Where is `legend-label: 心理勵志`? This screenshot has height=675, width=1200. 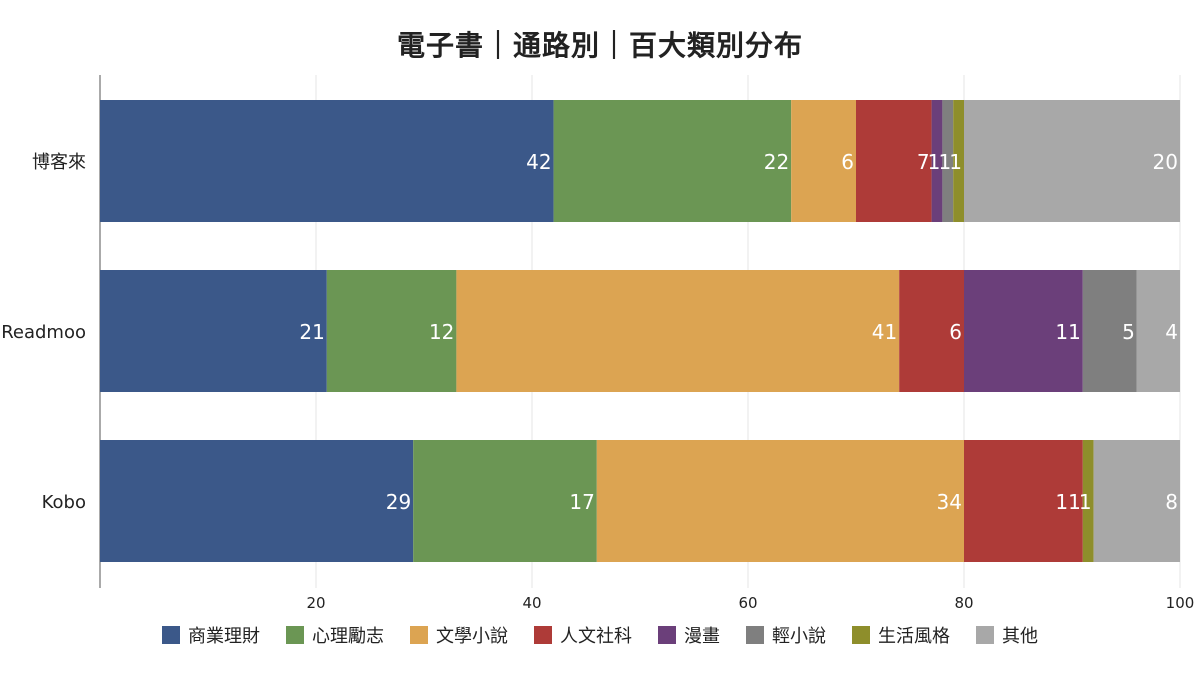 legend-label: 心理勵志 is located at coordinates (348, 636).